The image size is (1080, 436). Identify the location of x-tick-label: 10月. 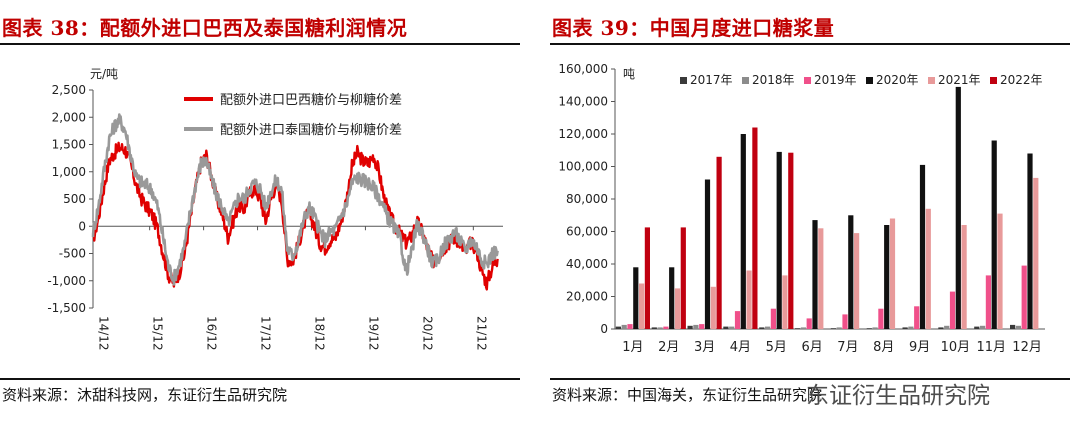
(956, 347).